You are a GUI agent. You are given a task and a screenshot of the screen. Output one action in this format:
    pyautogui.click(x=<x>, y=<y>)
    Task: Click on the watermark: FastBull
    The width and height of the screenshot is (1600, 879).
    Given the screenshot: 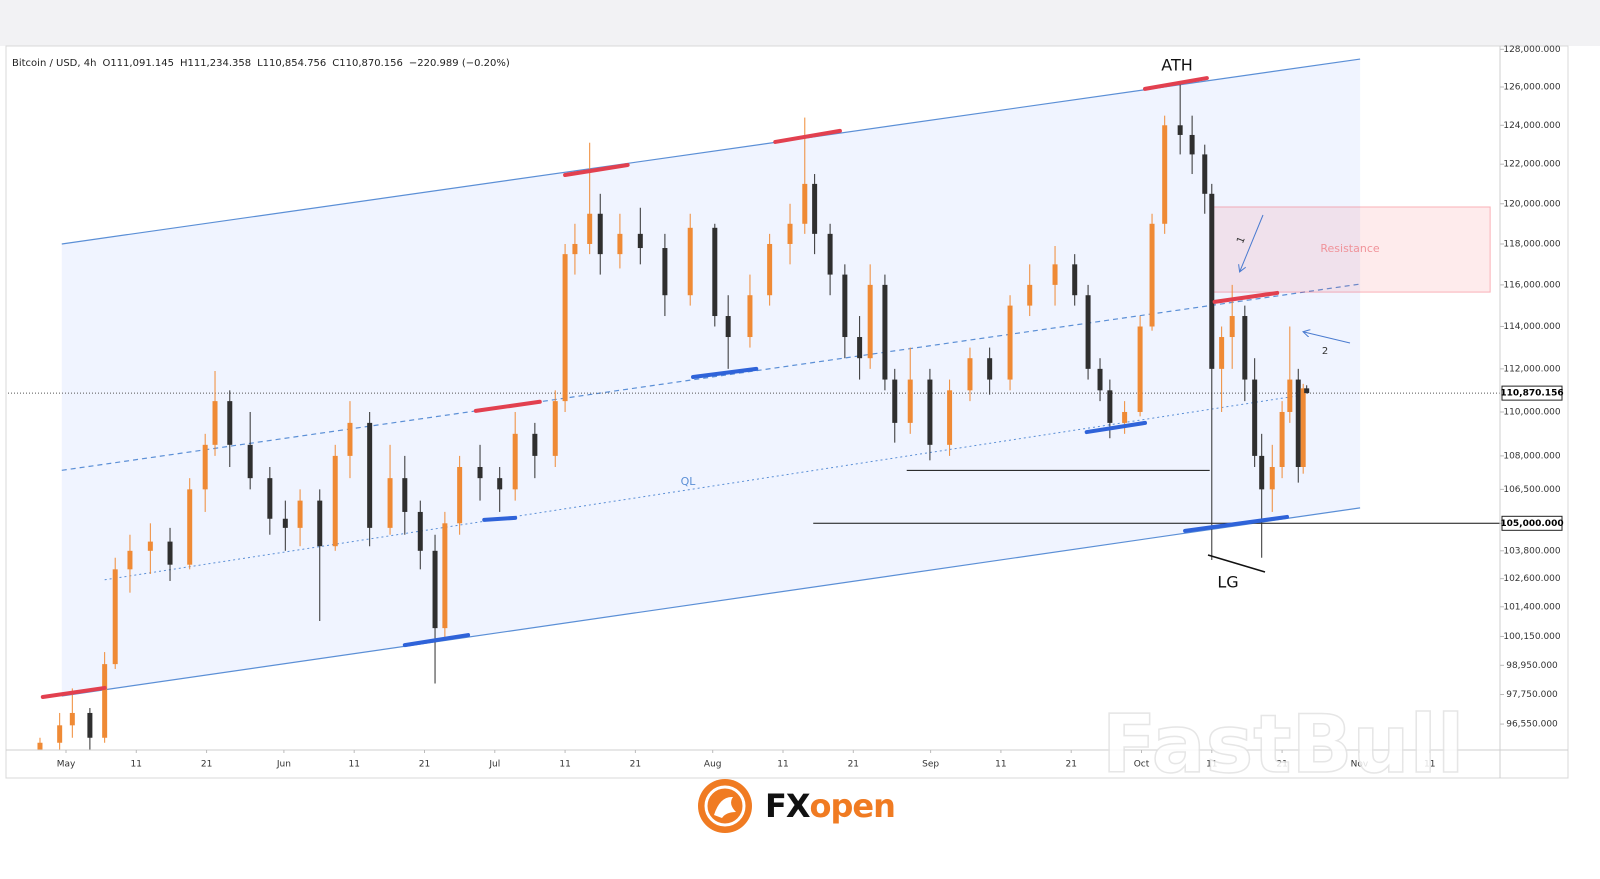 What is the action you would take?
    pyautogui.click(x=1283, y=744)
    